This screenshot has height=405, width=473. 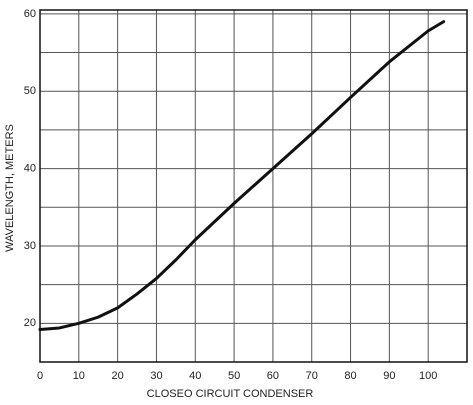 What do you see at coordinates (30, 14) in the screenshot?
I see `y-tick-label: 60` at bounding box center [30, 14].